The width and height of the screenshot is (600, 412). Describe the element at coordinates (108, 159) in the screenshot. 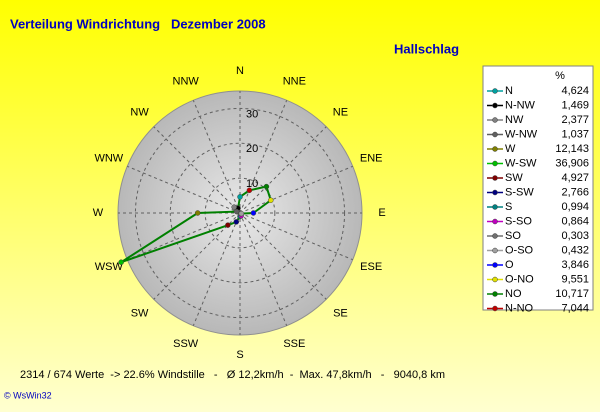

I see `direction-label: WNW` at that location.